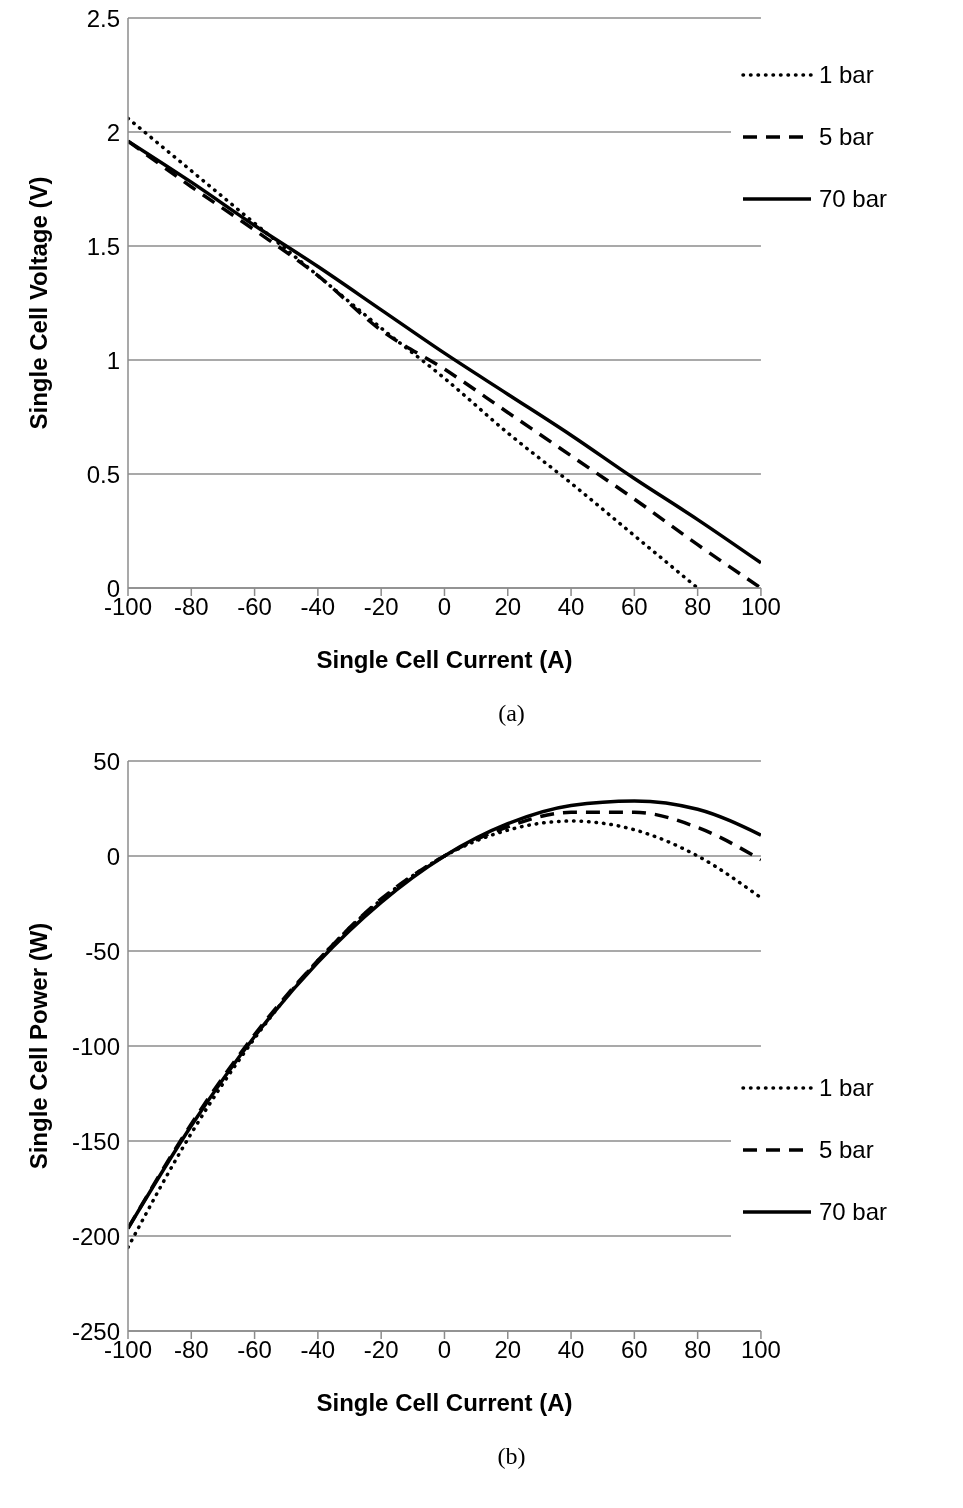  Describe the element at coordinates (103, 246) in the screenshot. I see `y-tick-label: 1.5` at that location.